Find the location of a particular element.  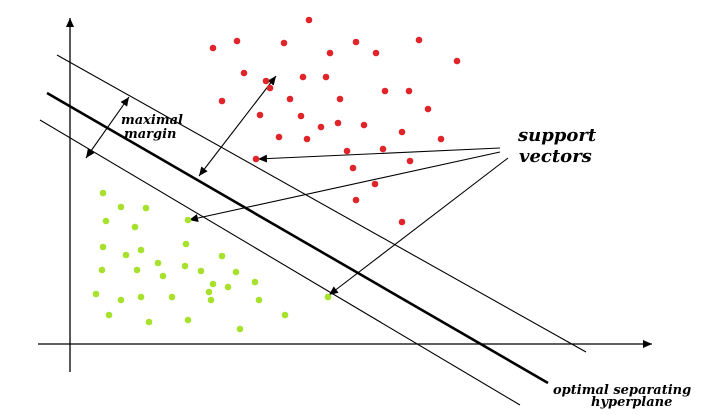

support-vectors-label-line1: support is located at coordinates (557, 135).